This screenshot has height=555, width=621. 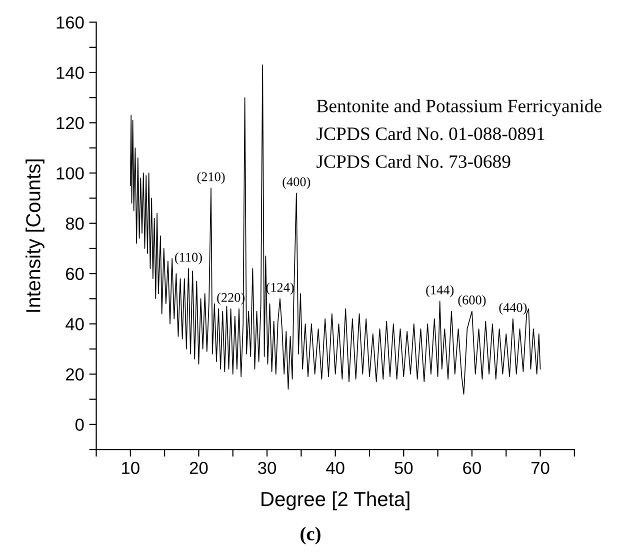 I want to click on y-tick-label: 100, so click(x=70, y=173).